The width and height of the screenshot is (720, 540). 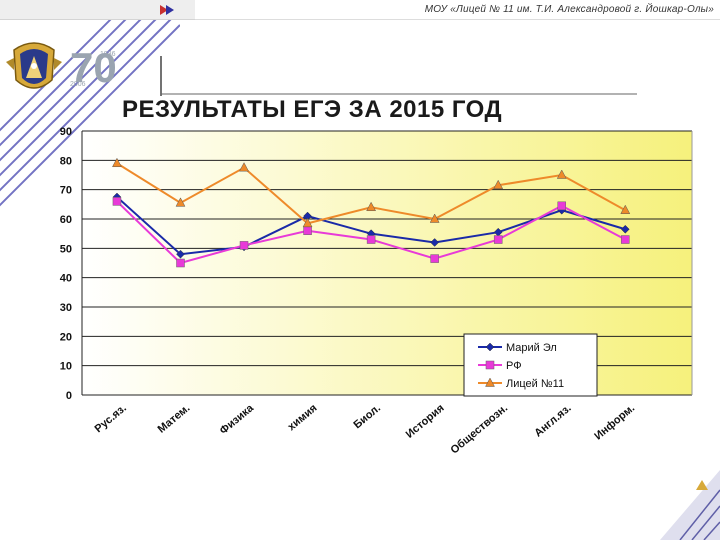 What do you see at coordinates (312, 109) in the screenshot?
I see `page-title: РЕЗУЛЬТАТЫ ЕГЭ ЗА 2015 ГОД` at bounding box center [312, 109].